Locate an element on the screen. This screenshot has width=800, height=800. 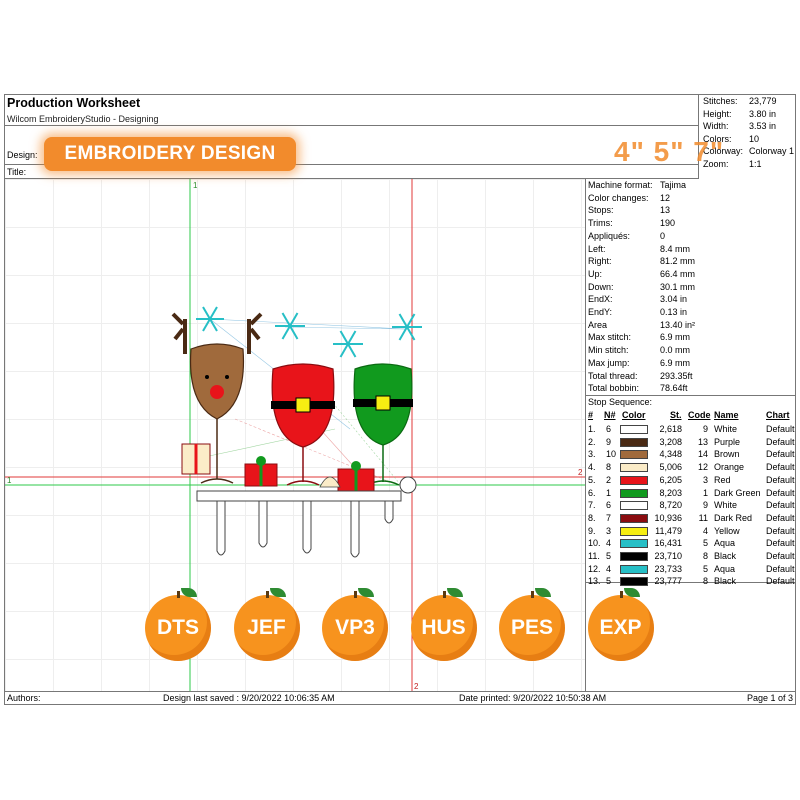
format-badge-pes: PES is located at coordinates (532, 624).